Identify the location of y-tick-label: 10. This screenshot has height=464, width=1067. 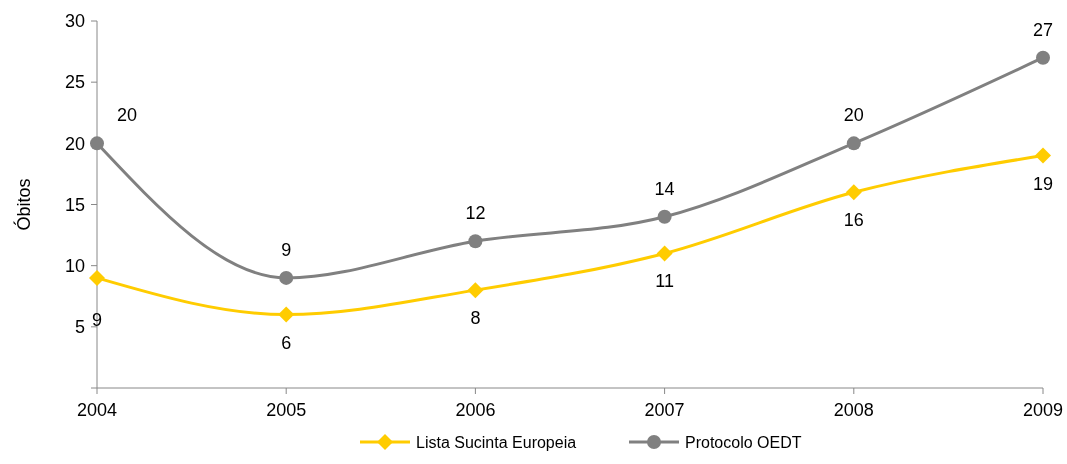
(74, 265).